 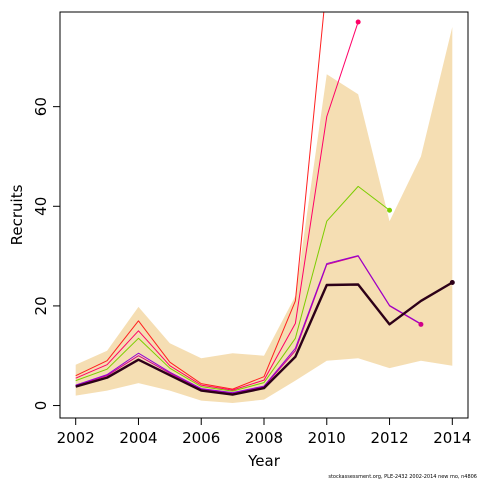 What do you see at coordinates (389, 438) in the screenshot?
I see `x-tick-label: 2012` at bounding box center [389, 438].